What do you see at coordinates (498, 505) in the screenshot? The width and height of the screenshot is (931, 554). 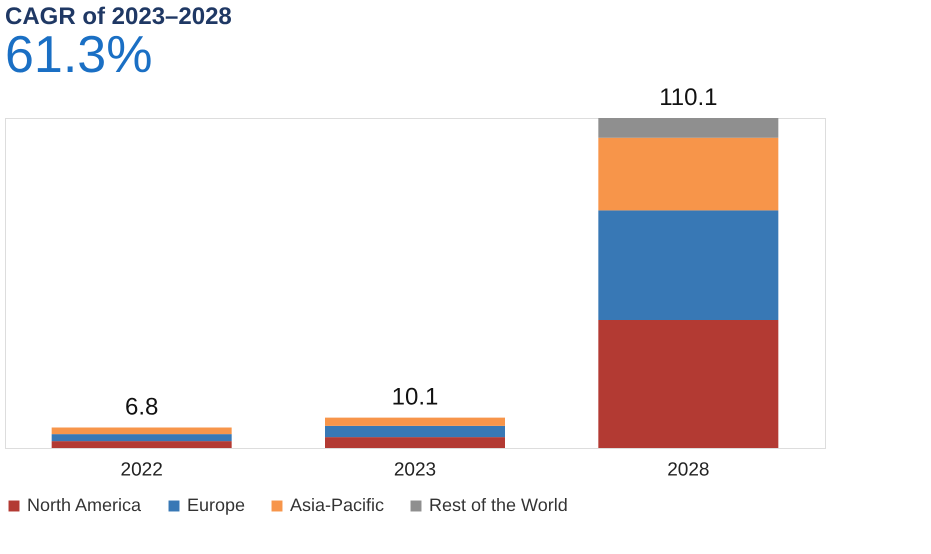 I see `legend-label: Rest of the World` at bounding box center [498, 505].